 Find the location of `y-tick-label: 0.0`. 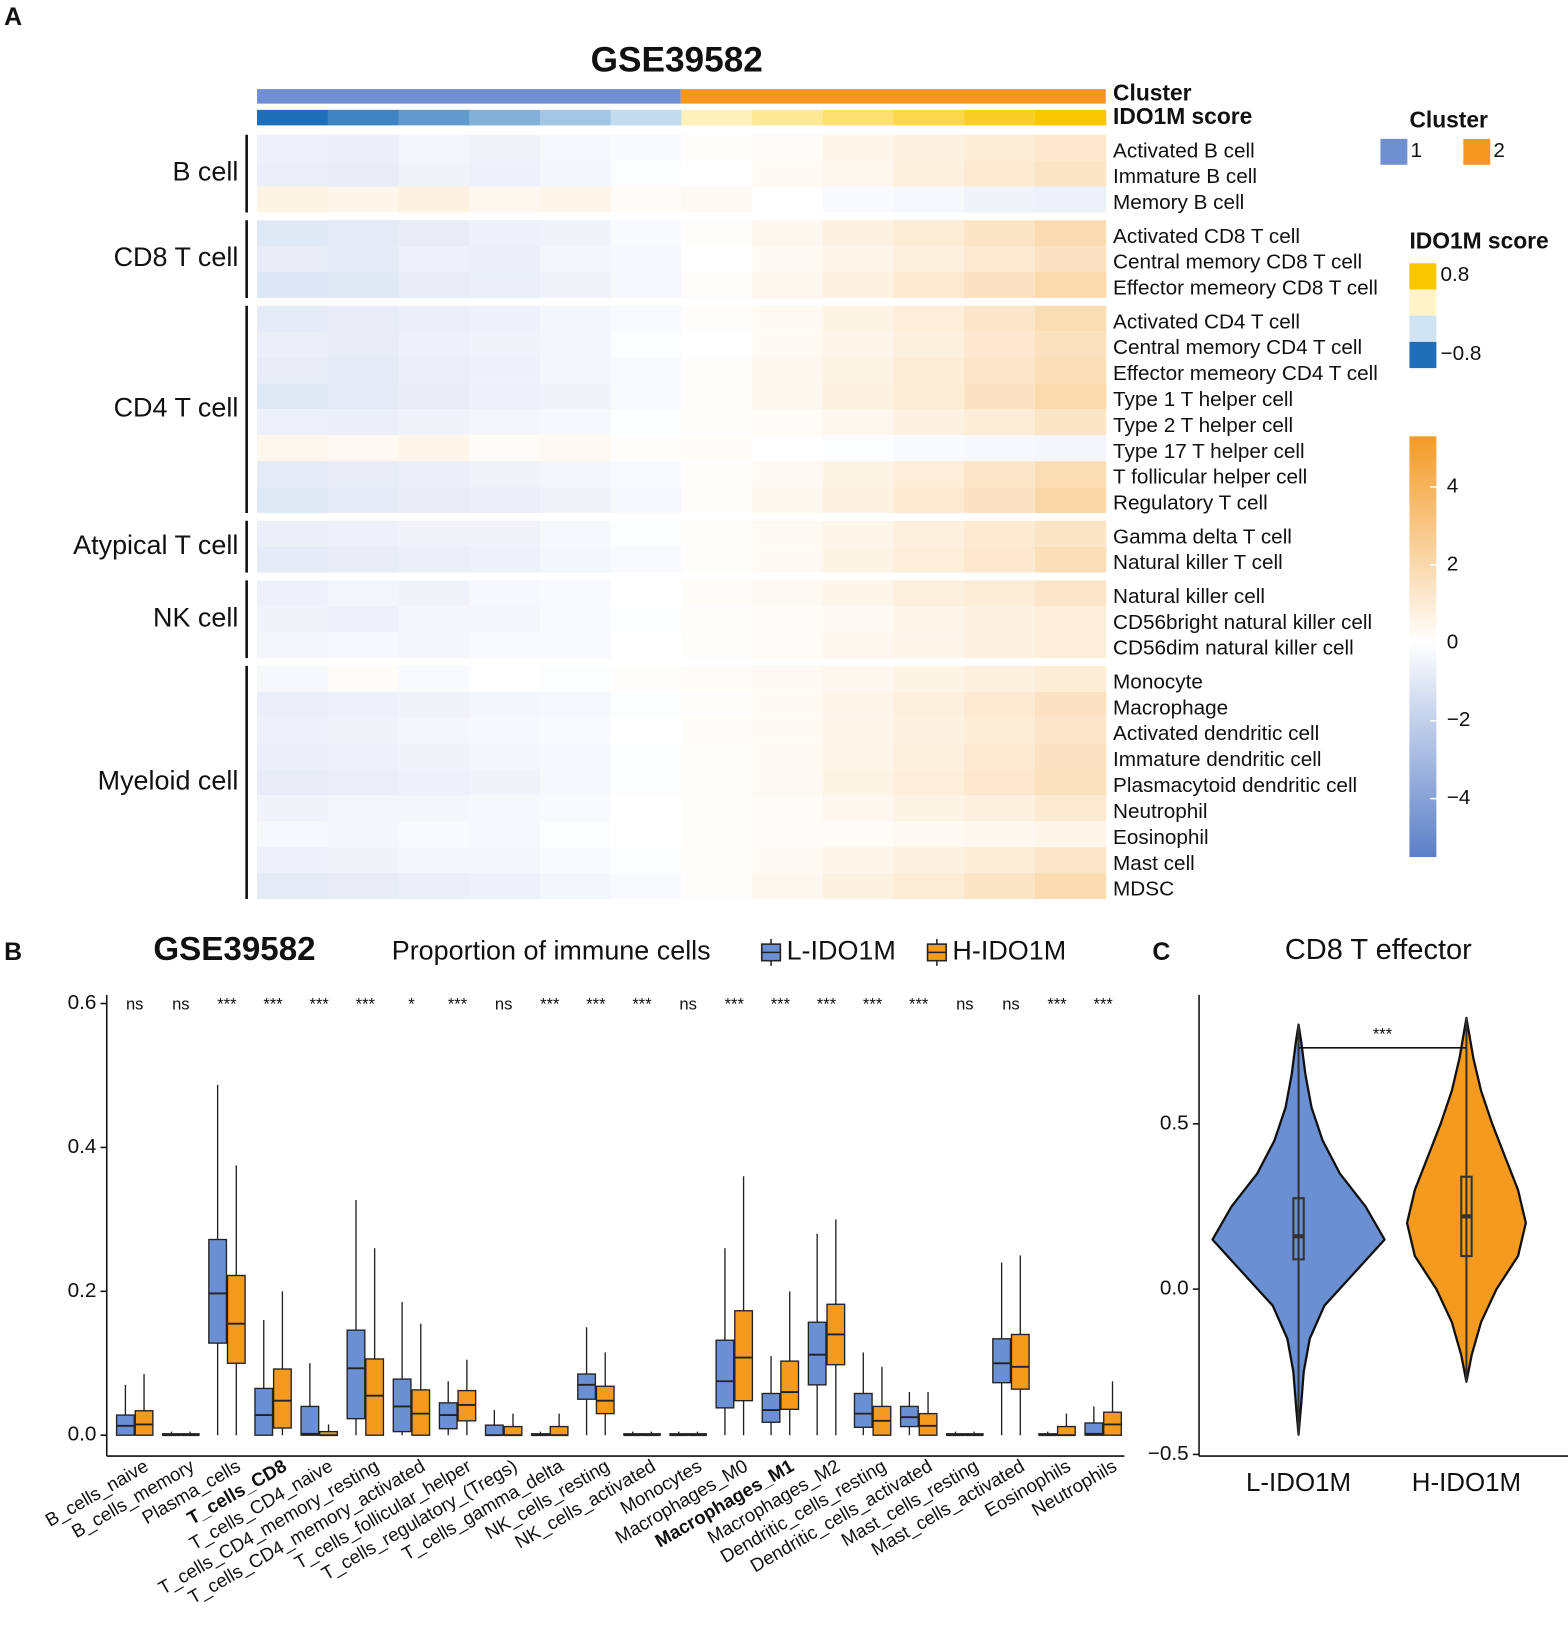

y-tick-label: 0.0 is located at coordinates (1174, 1288).